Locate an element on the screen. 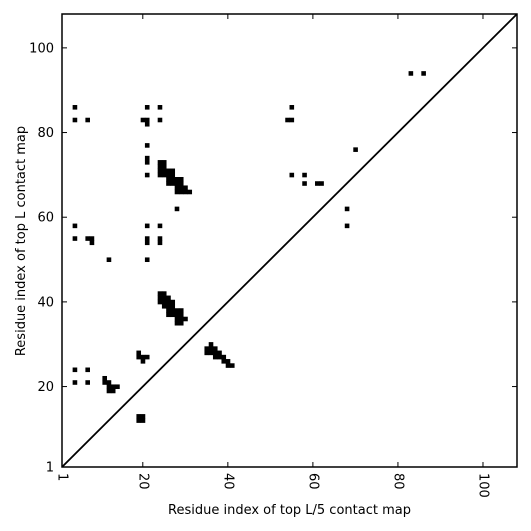 The height and width of the screenshot is (531, 531). y-tick-label: 60 is located at coordinates (45, 218).